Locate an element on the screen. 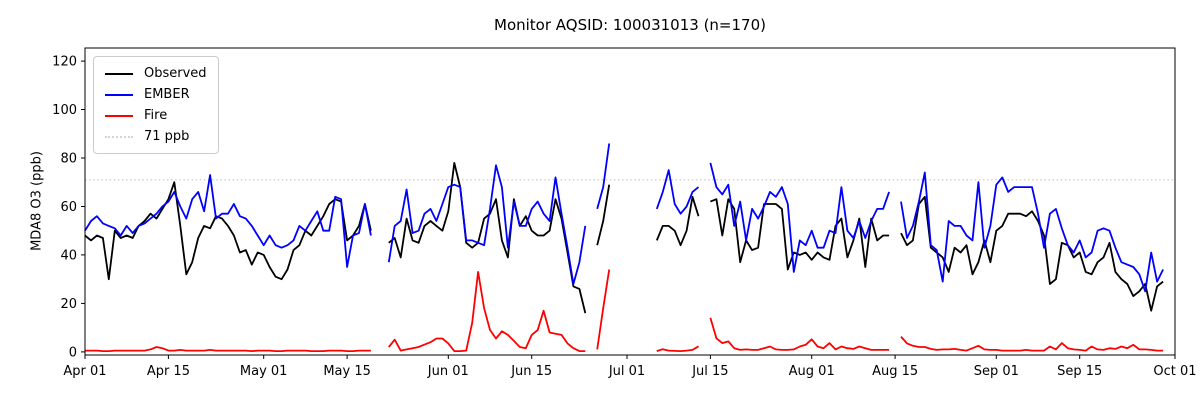  legend-item: EMBER is located at coordinates (156, 94).